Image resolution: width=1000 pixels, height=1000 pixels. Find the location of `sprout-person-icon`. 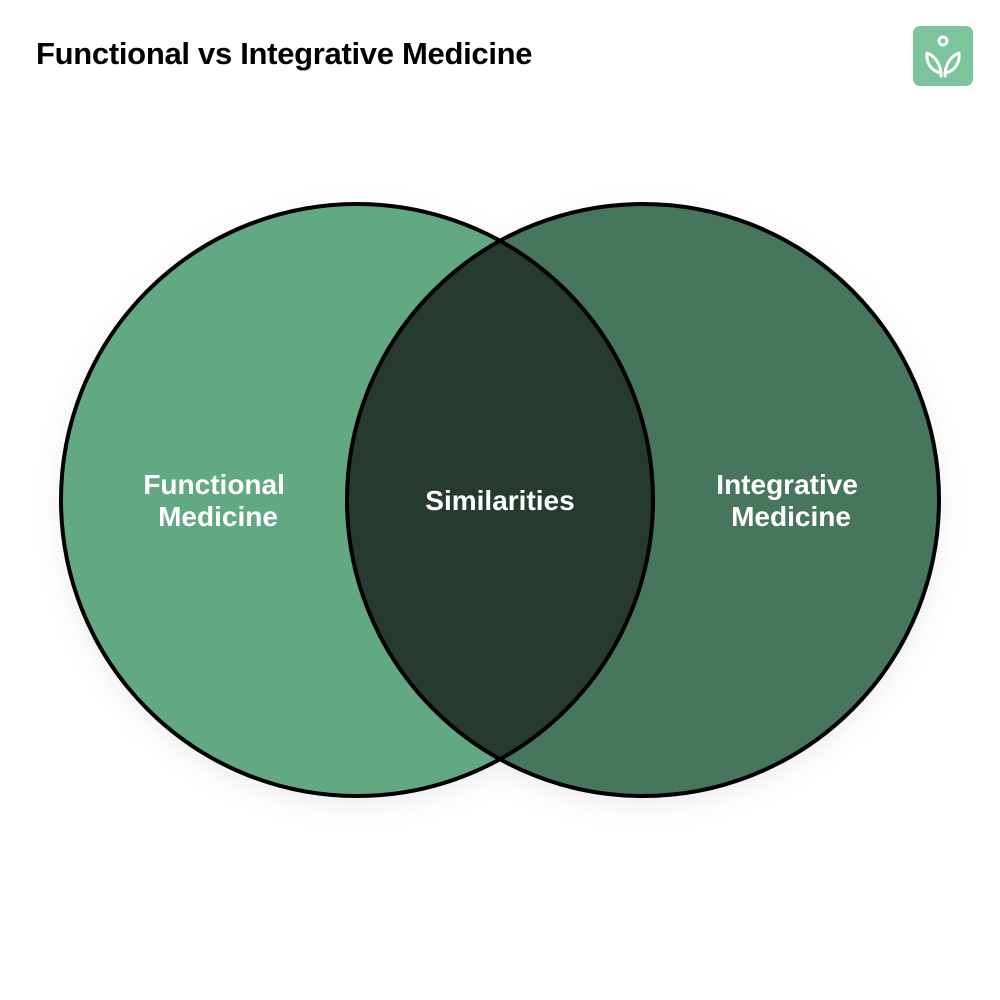

sprout-person-icon is located at coordinates (943, 56).